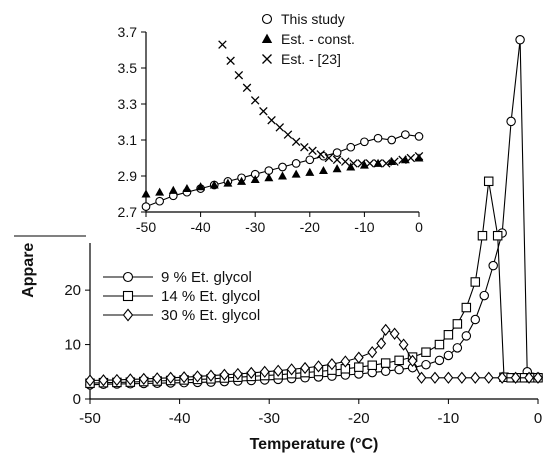  What do you see at coordinates (128, 296) in the screenshot?
I see `legend-marker-square` at bounding box center [128, 296].